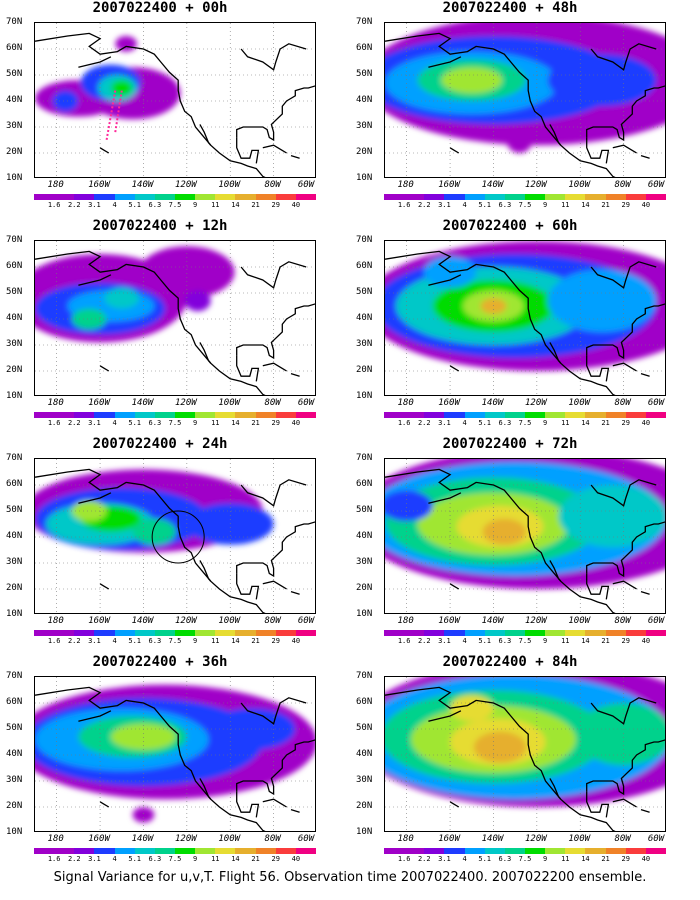 The width and height of the screenshot is (700, 900). Describe the element at coordinates (175, 423) in the screenshot. I see `colorbar-label: 7.5` at that location.